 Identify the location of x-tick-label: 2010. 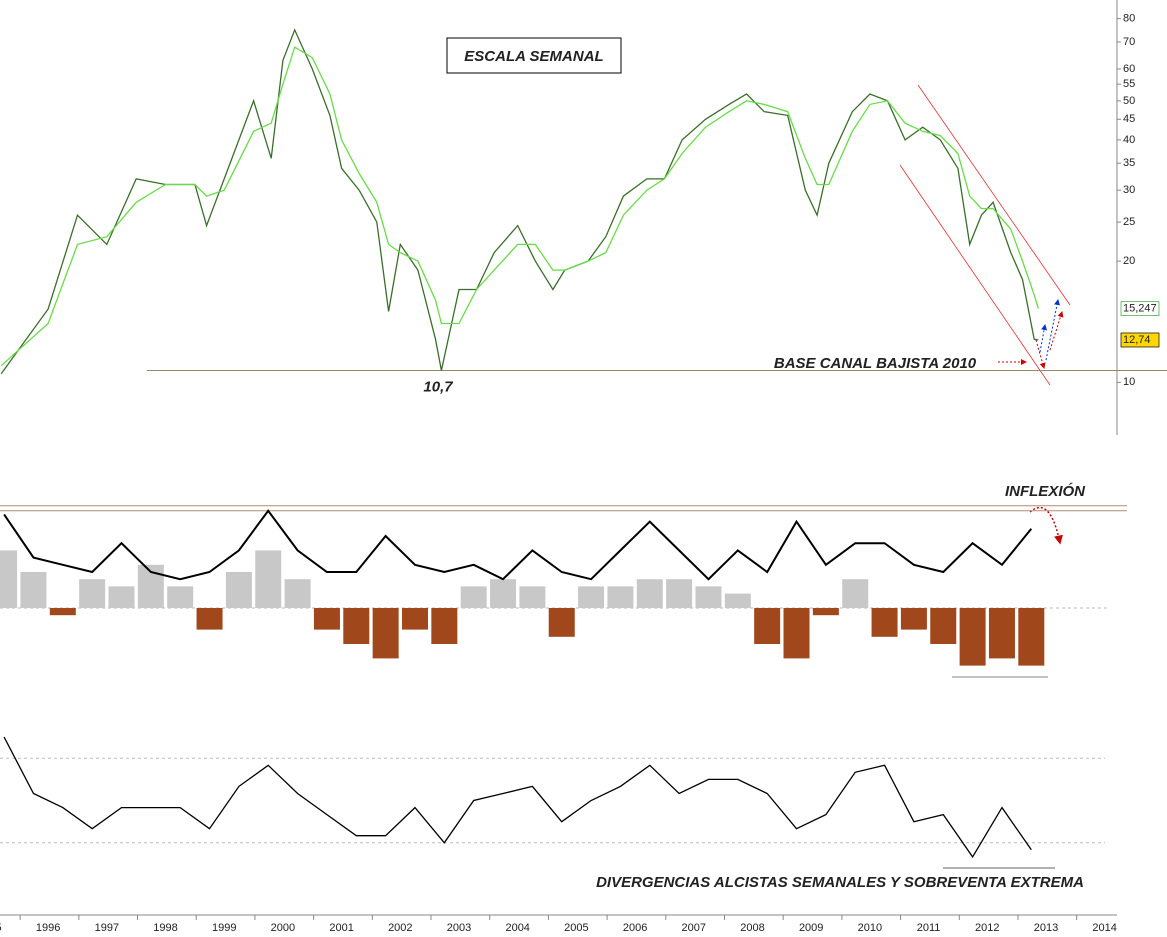
(870, 928).